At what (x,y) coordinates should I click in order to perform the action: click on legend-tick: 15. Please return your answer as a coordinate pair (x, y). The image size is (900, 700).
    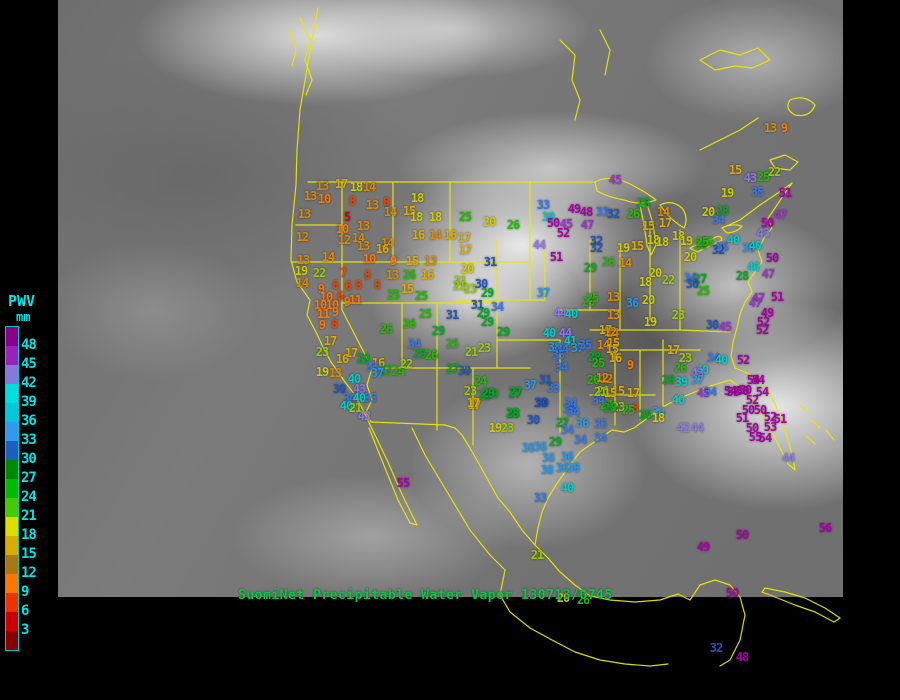
    Looking at the image, I should click on (29, 554).